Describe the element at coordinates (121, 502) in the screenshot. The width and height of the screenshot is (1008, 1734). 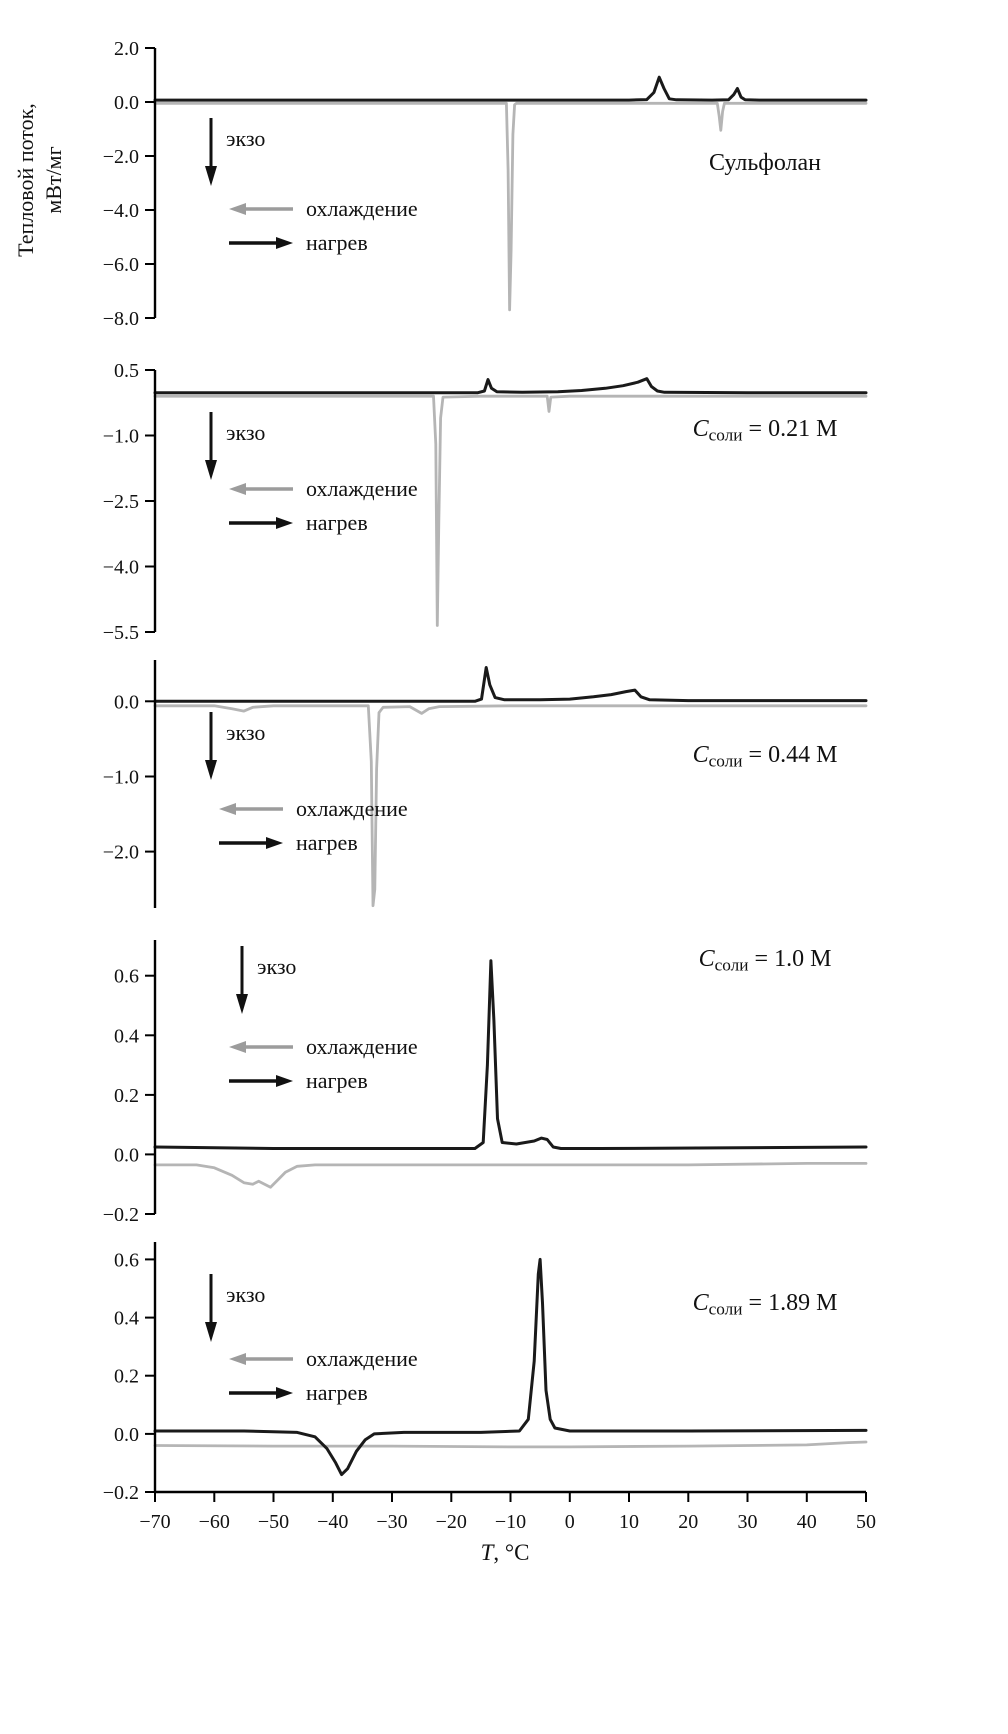
I see `y-tick-label: −2.5` at that location.